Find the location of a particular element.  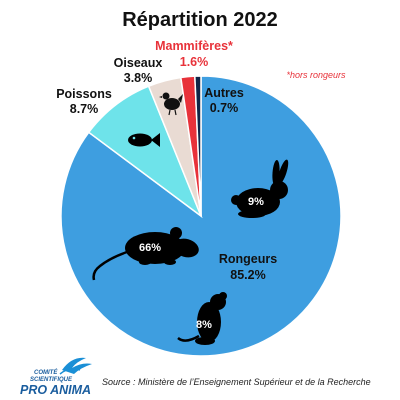

chart-title: Répartition 2022 is located at coordinates (200, 20).